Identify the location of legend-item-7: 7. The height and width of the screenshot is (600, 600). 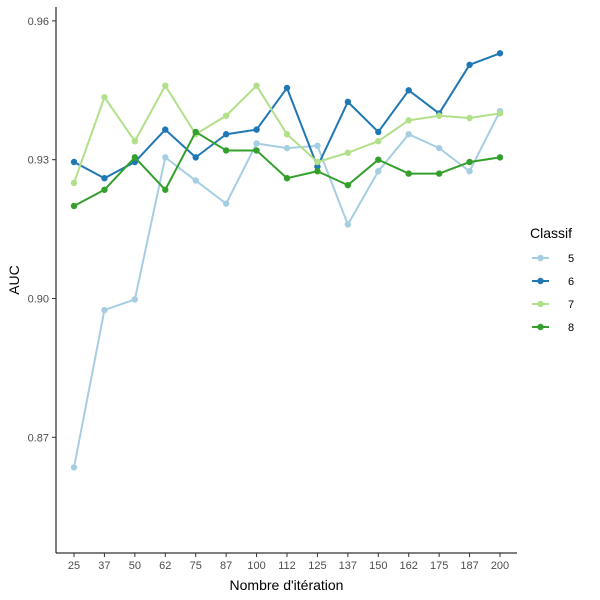
(553, 305).